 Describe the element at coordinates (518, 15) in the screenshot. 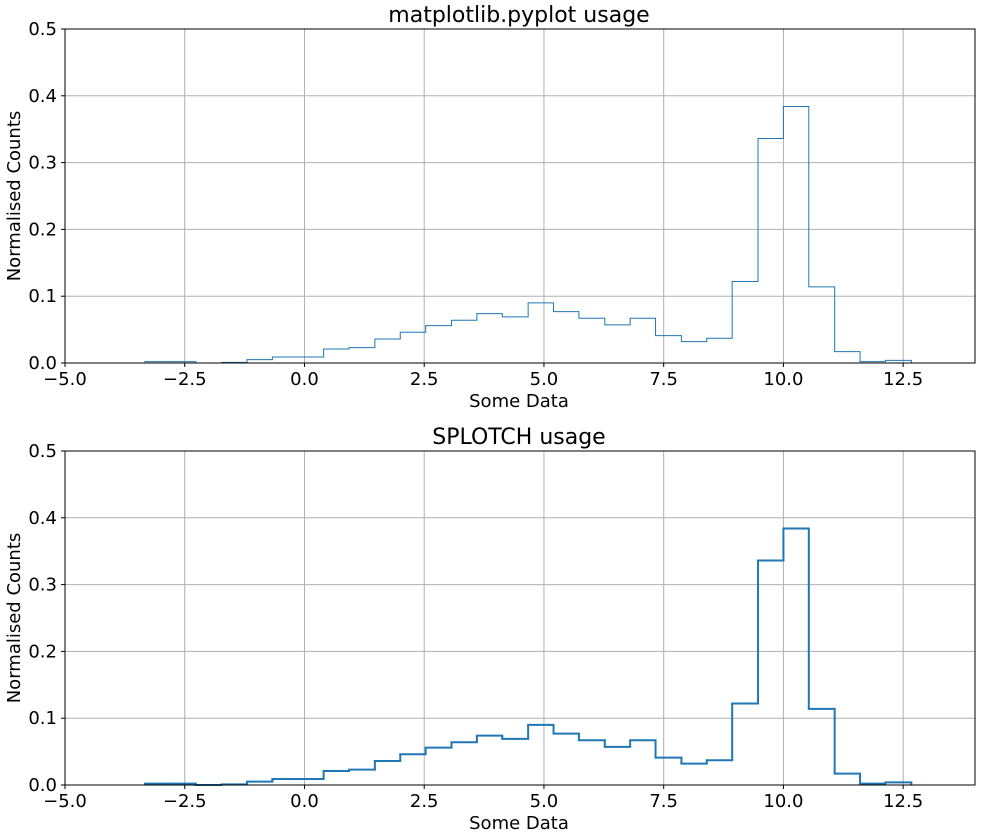

I see `chart-title: matplotlib.pyplot usage` at that location.